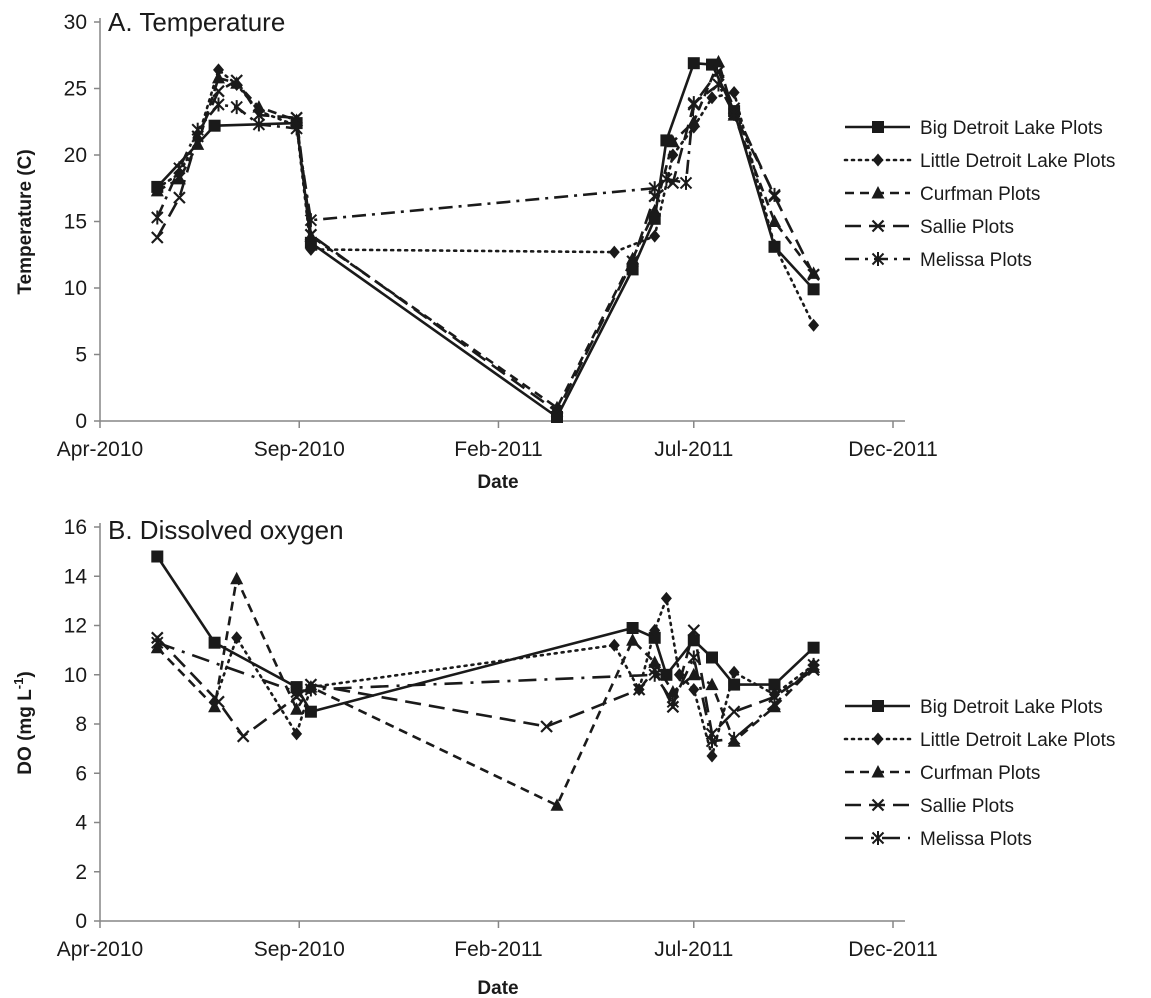  Describe the element at coordinates (25, 674) in the screenshot. I see `panel-b-y-axis-title-close: )` at that location.